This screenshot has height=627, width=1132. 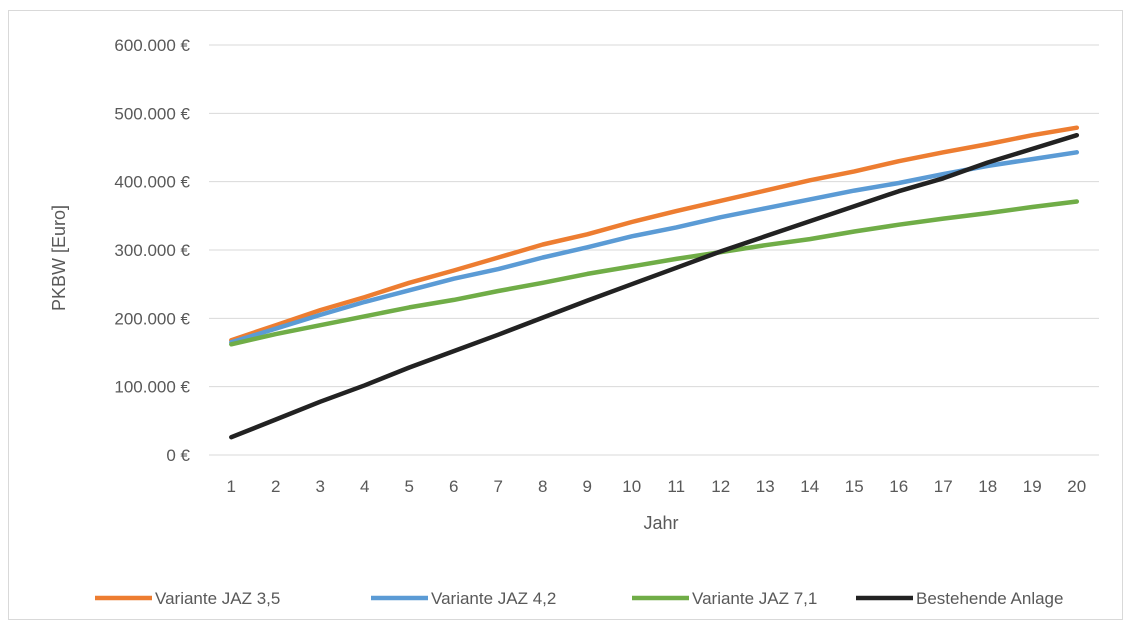 I want to click on x-tick-label: 11, so click(x=676, y=486).